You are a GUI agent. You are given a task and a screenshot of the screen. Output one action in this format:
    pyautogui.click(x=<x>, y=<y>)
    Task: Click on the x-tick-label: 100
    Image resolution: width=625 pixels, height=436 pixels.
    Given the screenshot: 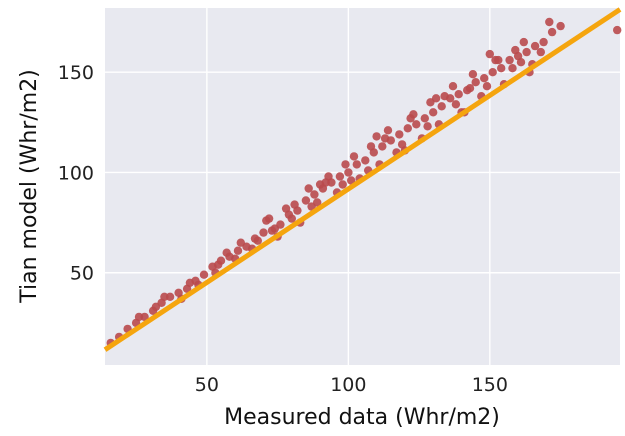 What is the action you would take?
    pyautogui.click(x=348, y=385)
    